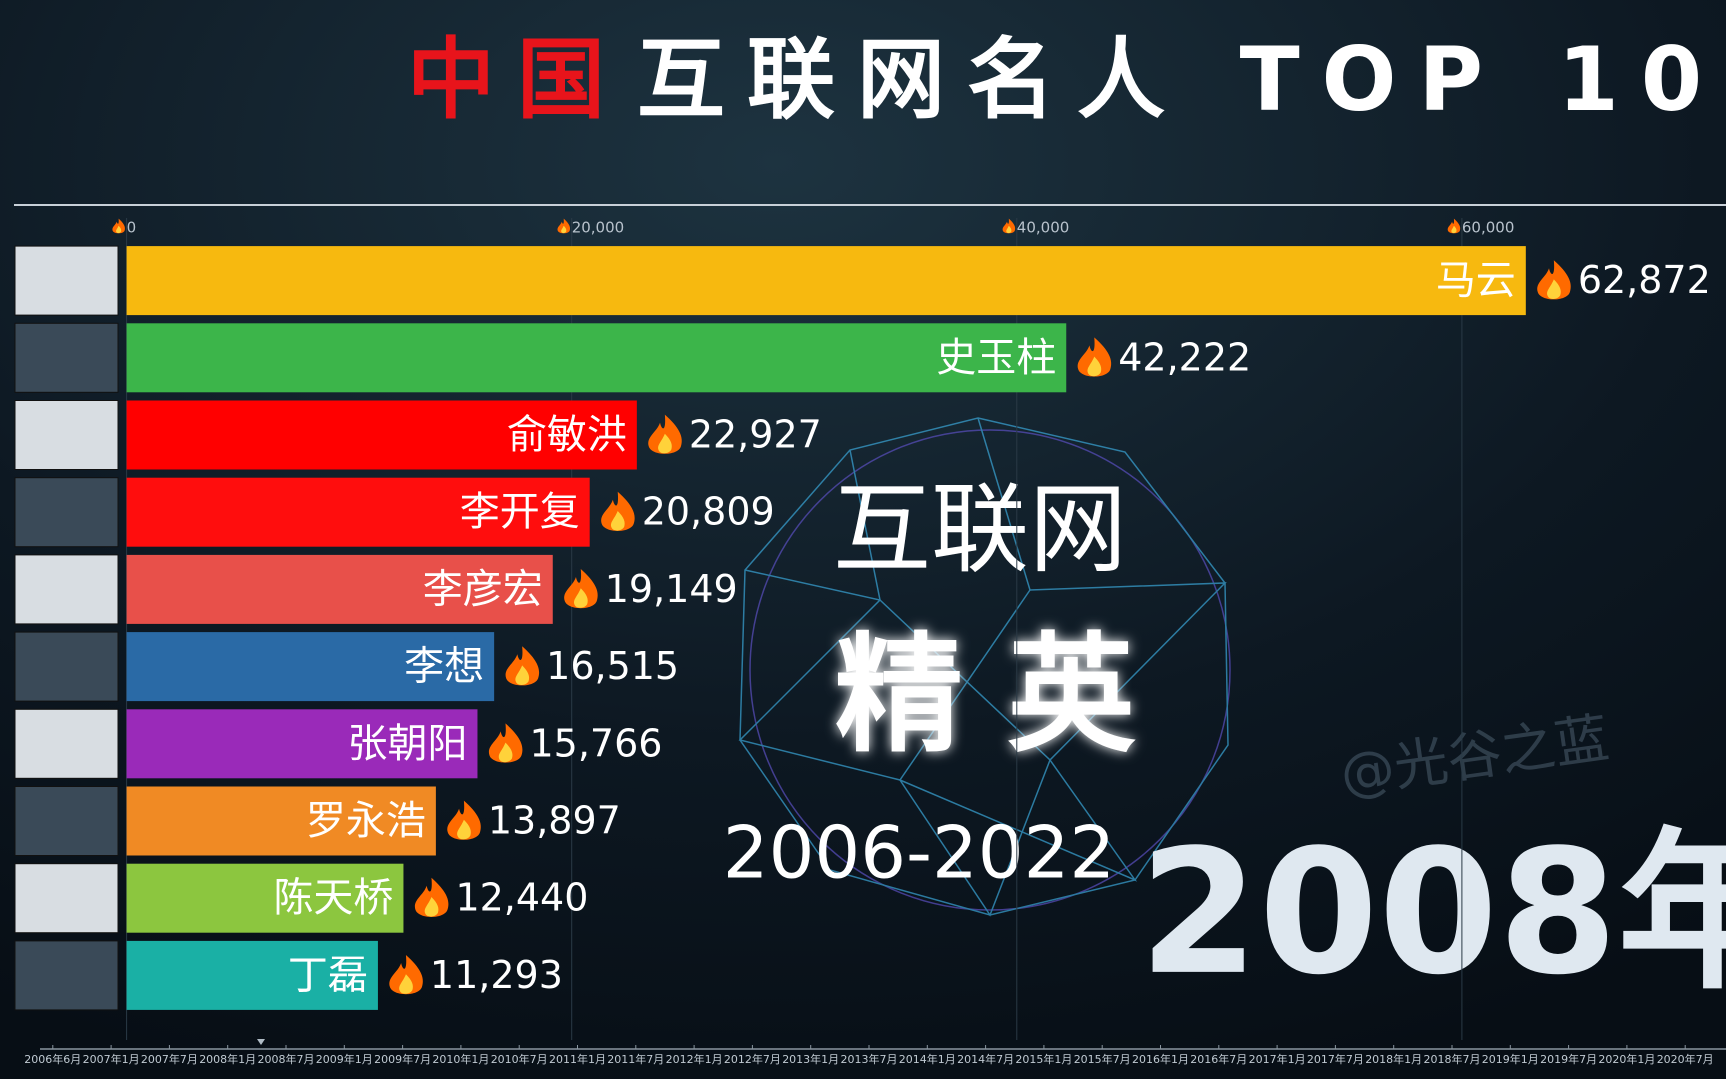 This screenshot has height=1079, width=1726. I want to click on title-main: 互联网名人 TOP 10, so click(1180, 79).